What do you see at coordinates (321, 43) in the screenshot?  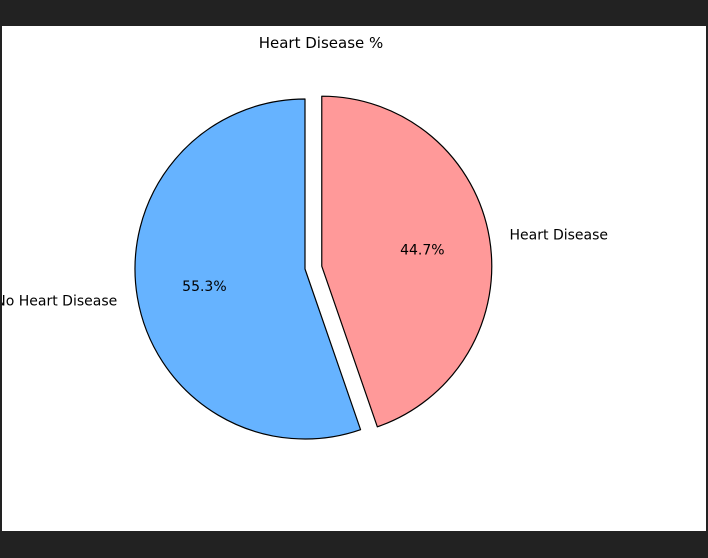 I see `chart-title: Heart Disease %` at bounding box center [321, 43].